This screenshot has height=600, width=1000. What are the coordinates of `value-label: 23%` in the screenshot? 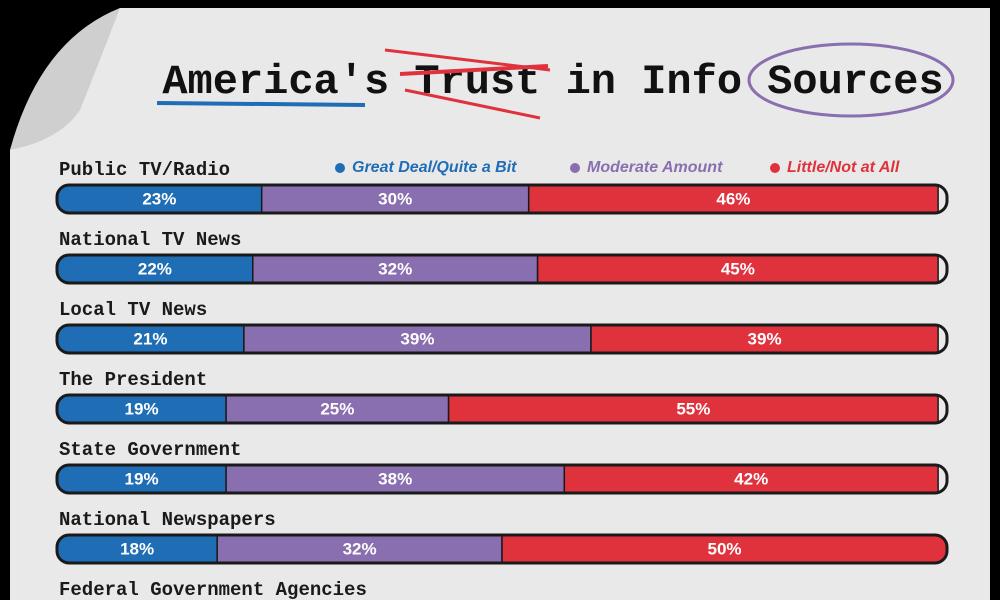 It's located at (159, 198).